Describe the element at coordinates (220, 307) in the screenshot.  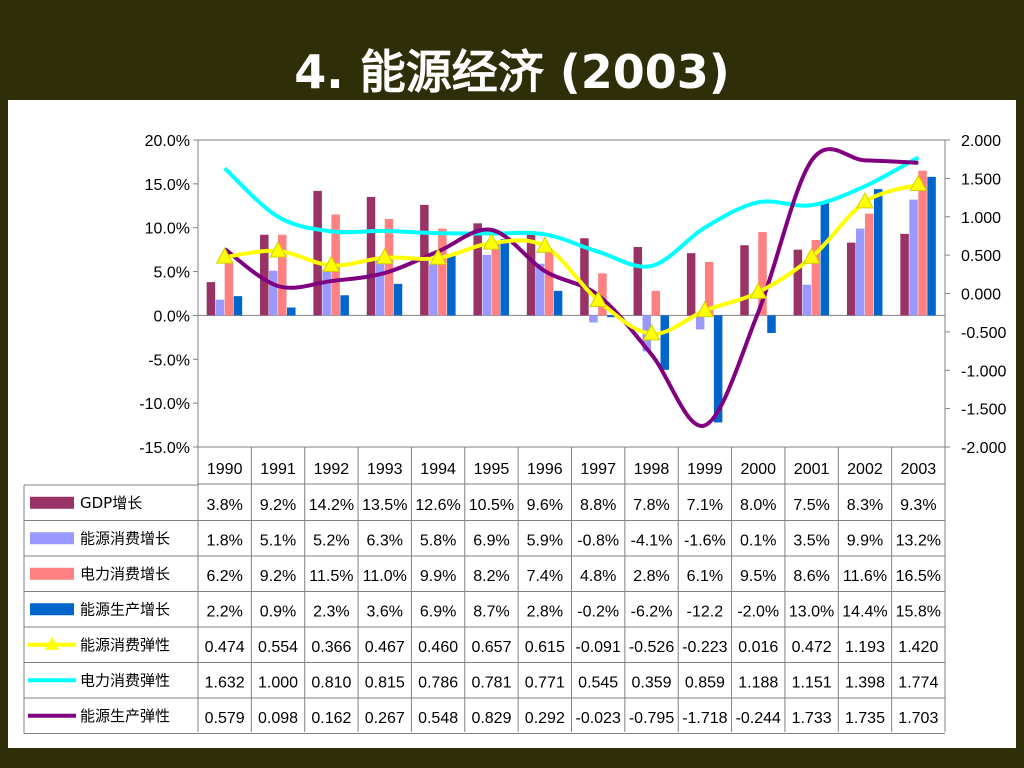
I see `bar-能源消费增长-1990` at that location.